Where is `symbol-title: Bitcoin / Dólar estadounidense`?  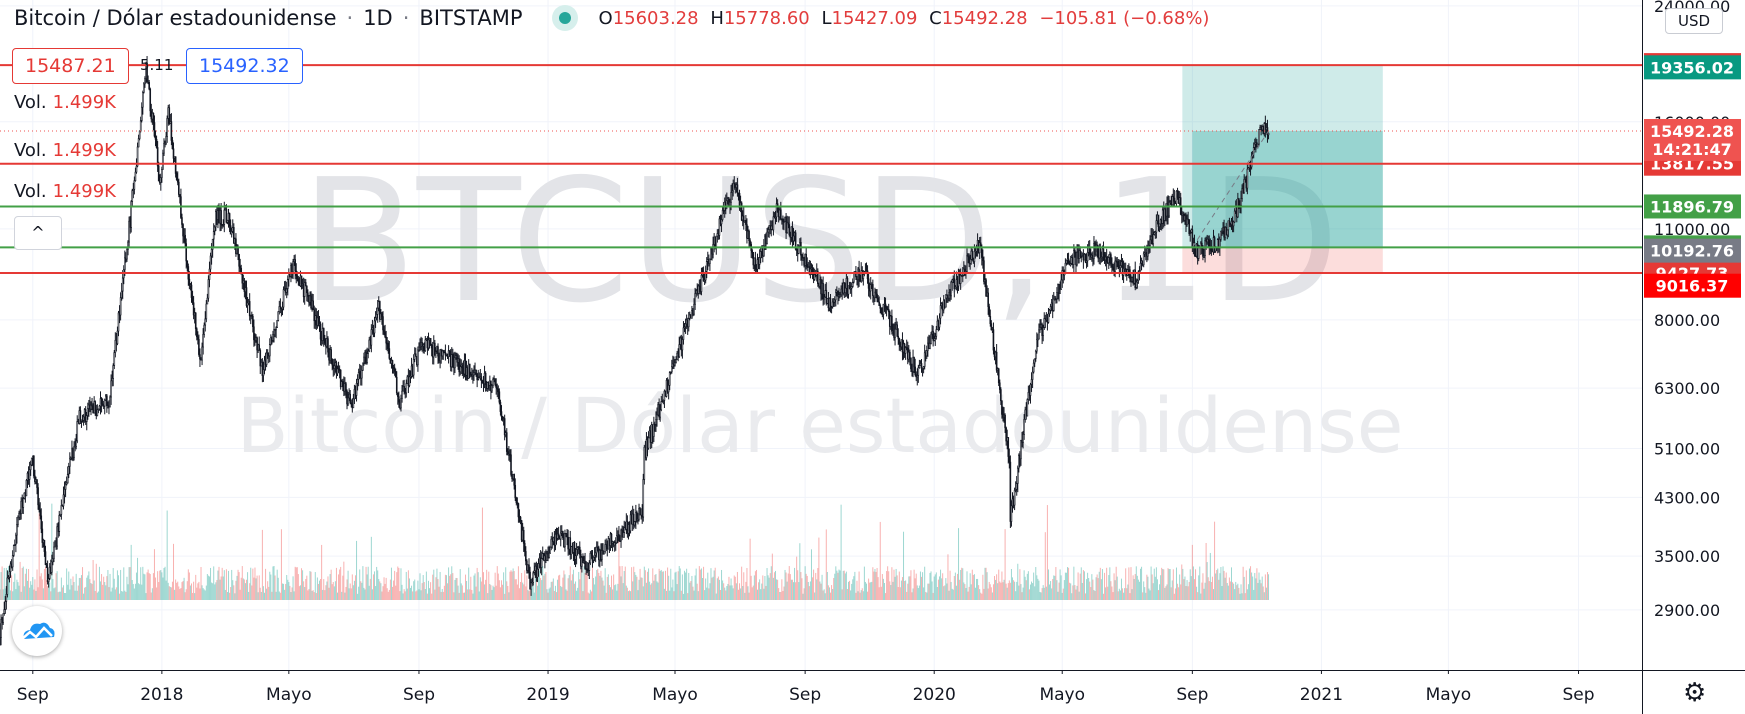 symbol-title: Bitcoin / Dólar estadounidense is located at coordinates (175, 18).